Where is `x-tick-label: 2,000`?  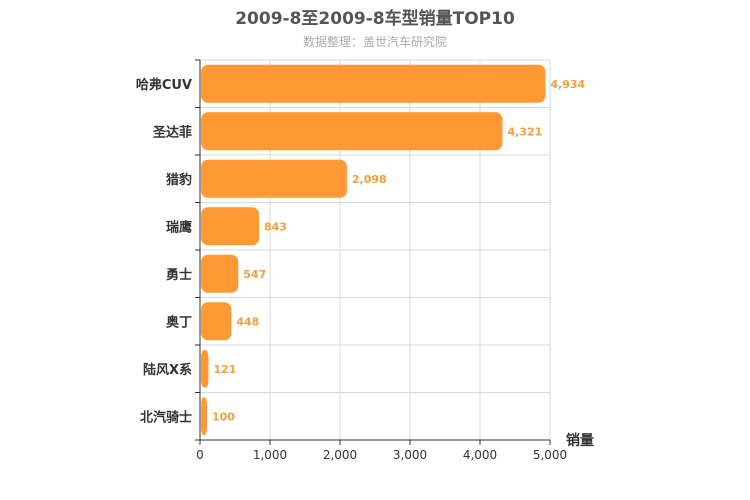 x-tick-label: 2,000 is located at coordinates (340, 455).